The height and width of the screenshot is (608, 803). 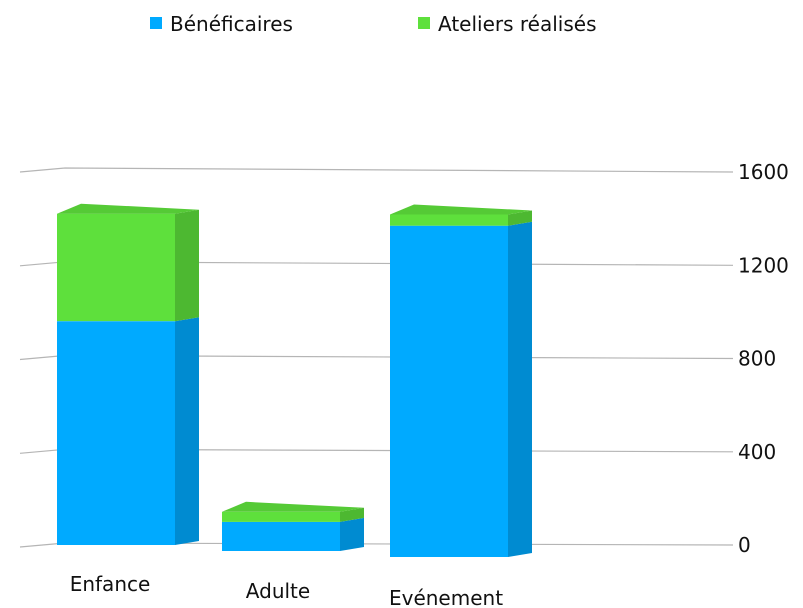 What do you see at coordinates (449, 391) in the screenshot?
I see `bar-ev-nement-beneficaires` at bounding box center [449, 391].